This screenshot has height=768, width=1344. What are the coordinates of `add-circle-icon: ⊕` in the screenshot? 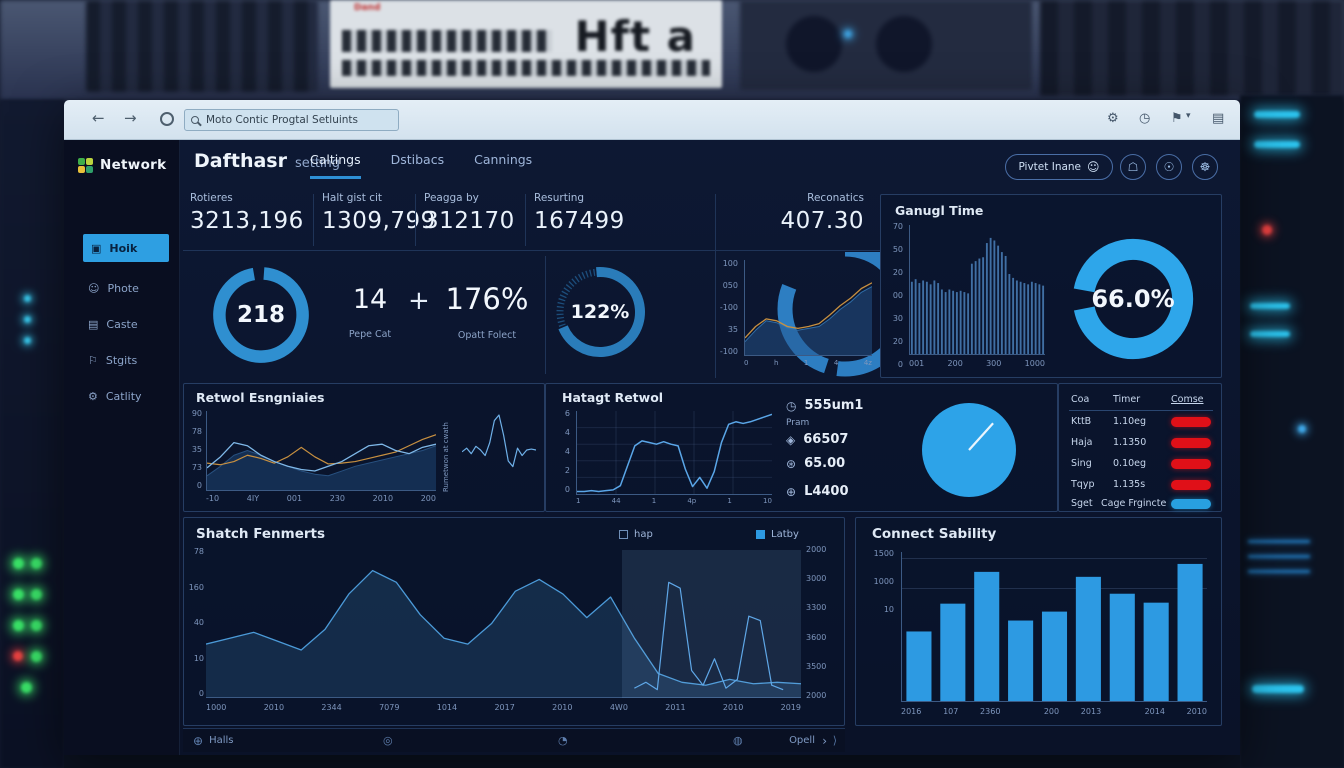 It's located at (198, 740).